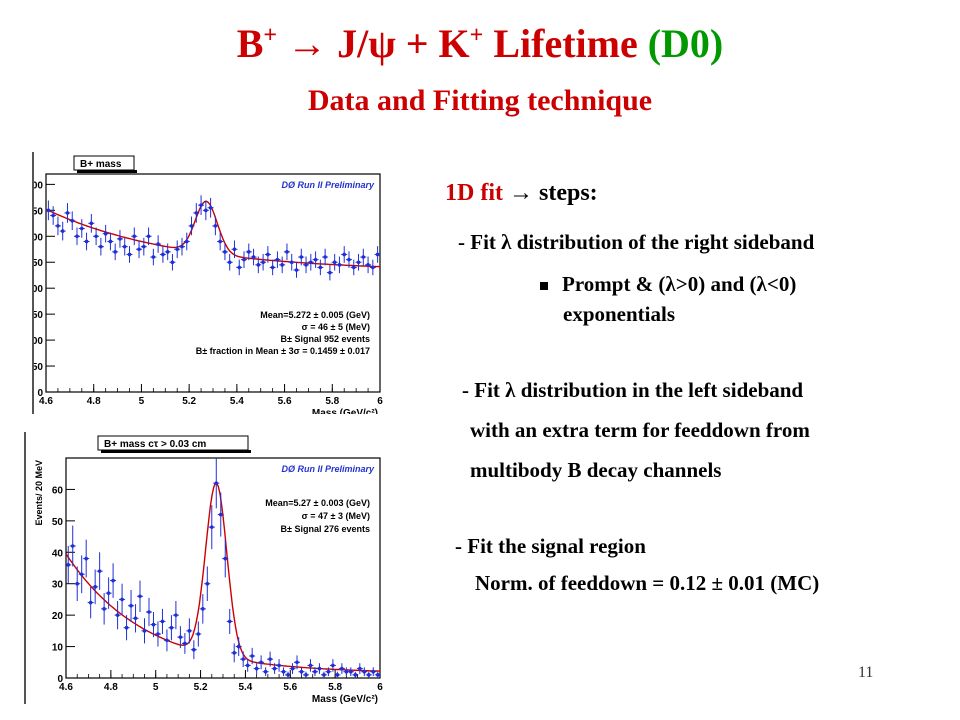 The image size is (960, 720). What do you see at coordinates (270, 35) in the screenshot?
I see `title-plus-1: +` at bounding box center [270, 35].